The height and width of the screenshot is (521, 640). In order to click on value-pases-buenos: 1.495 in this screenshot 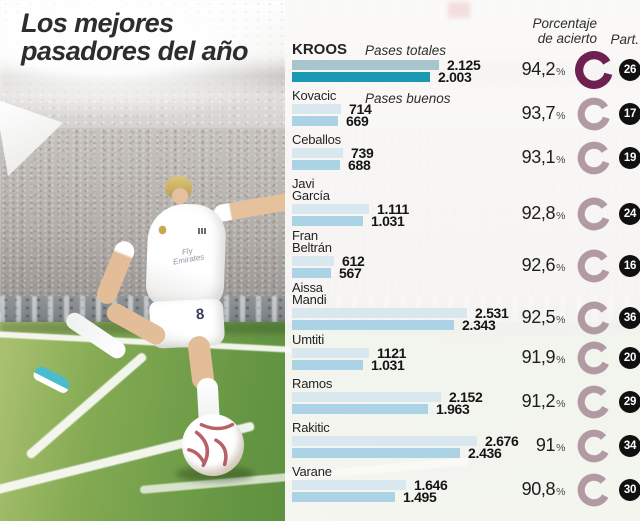, I will do `click(420, 497)`.